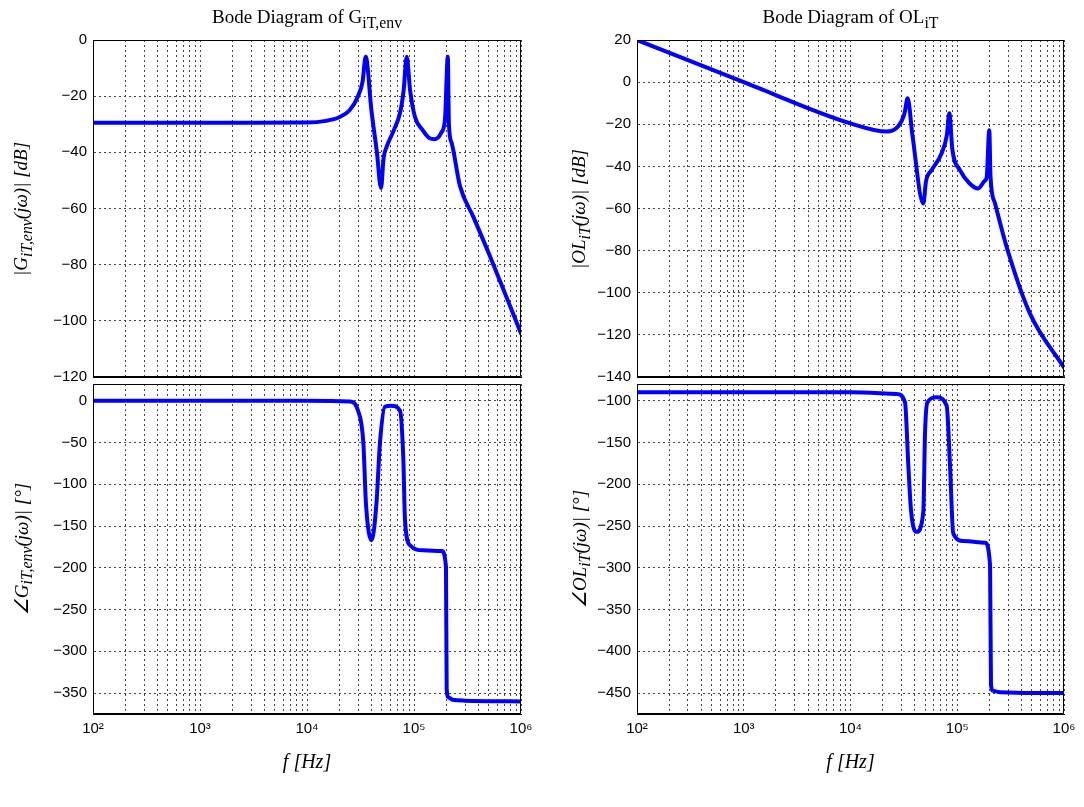 Image resolution: width=1084 pixels, height=807 pixels. What do you see at coordinates (614, 692) in the screenshot?
I see `y-tick-label: −450` at bounding box center [614, 692].